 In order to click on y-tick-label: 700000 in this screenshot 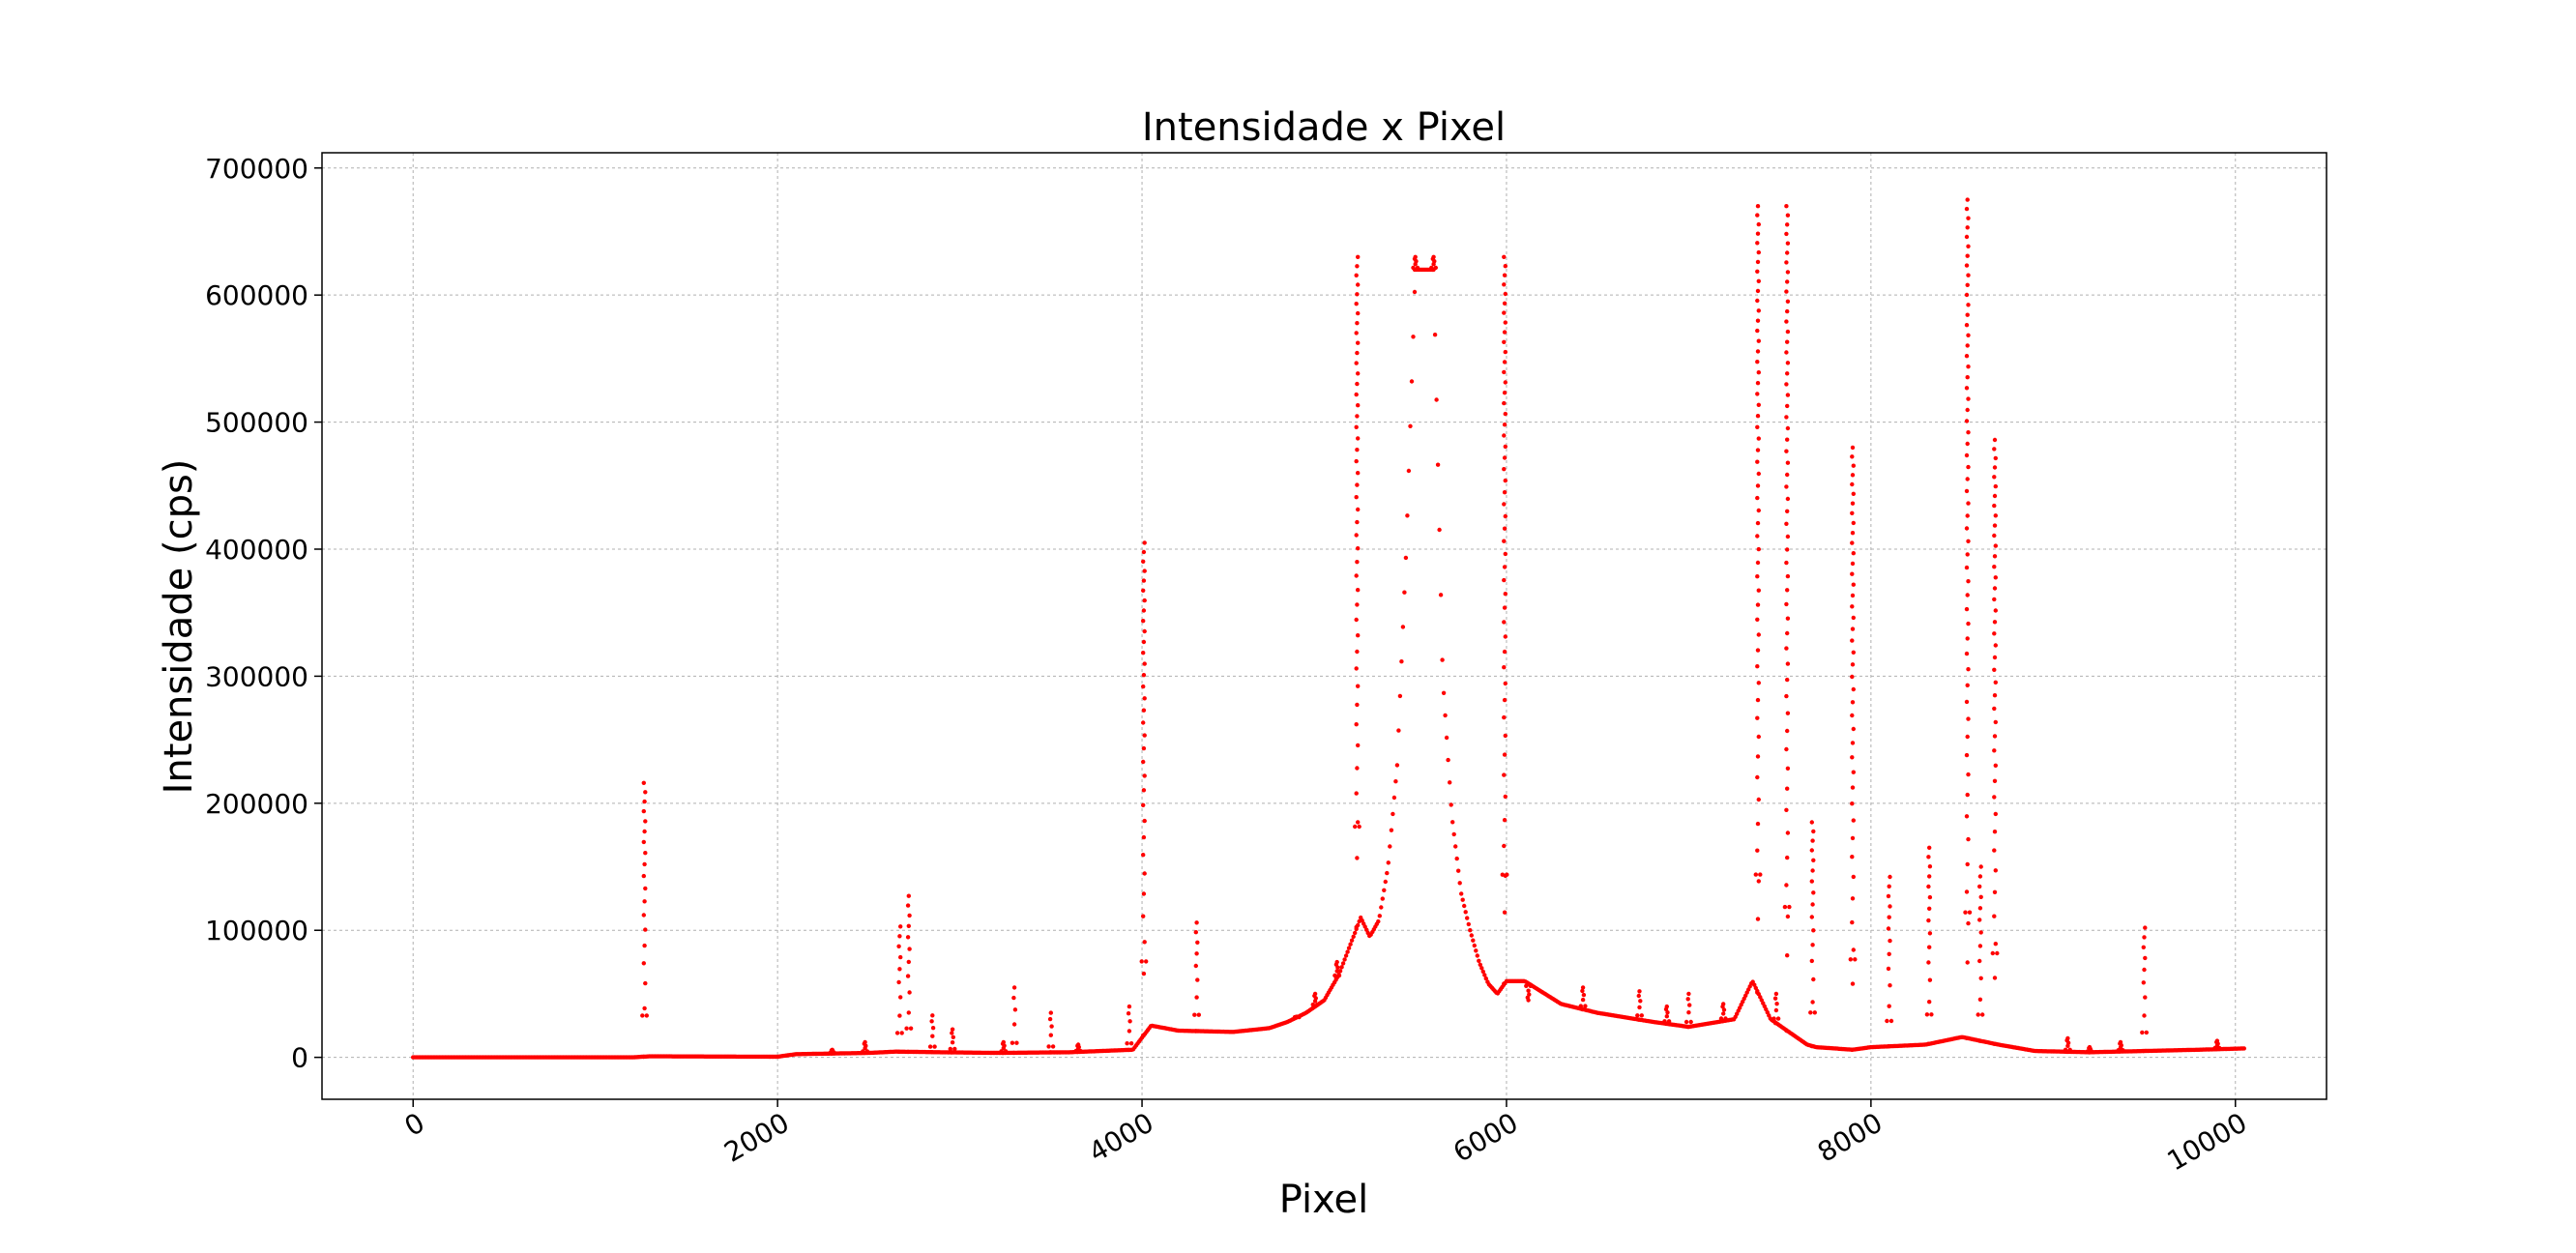, I will do `click(256, 169)`.